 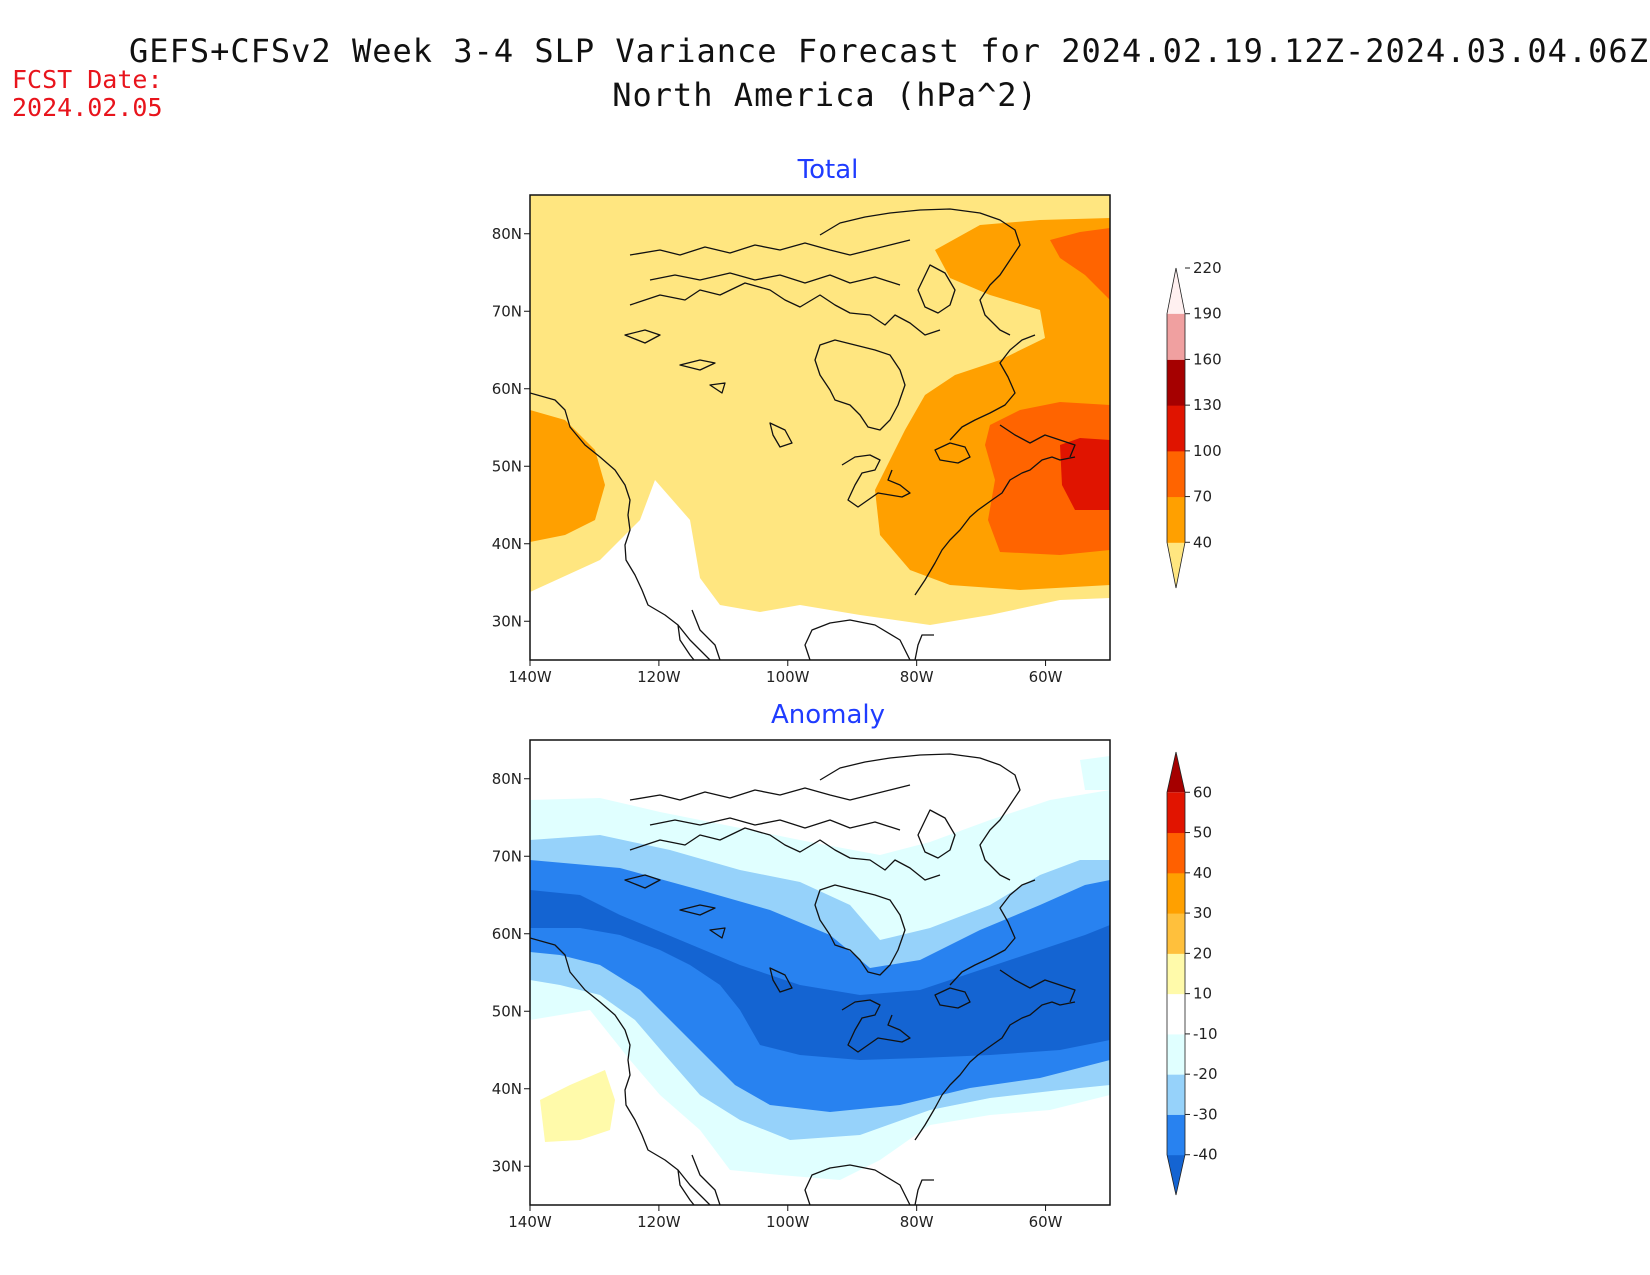 What do you see at coordinates (1202, 913) in the screenshot?
I see `colorbar-label: 30` at bounding box center [1202, 913].